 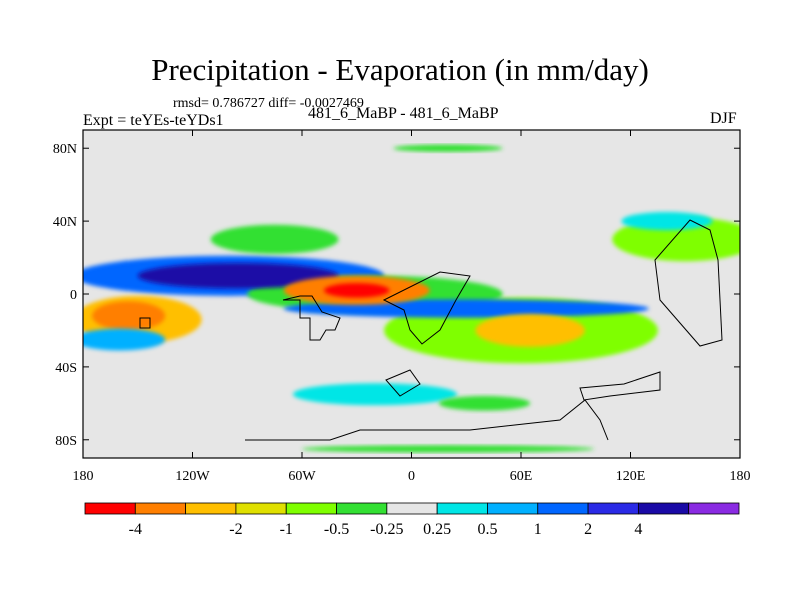 What do you see at coordinates (65, 149) in the screenshot?
I see `y-tick-label: 80N` at bounding box center [65, 149].